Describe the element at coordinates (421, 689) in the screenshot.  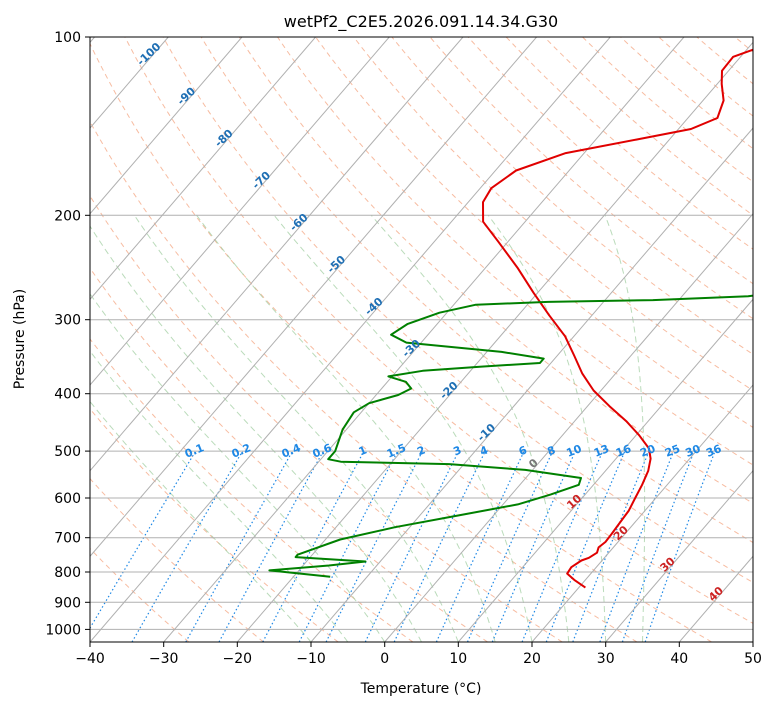
I see `x-axis-label: Temperature (°C)` at that location.